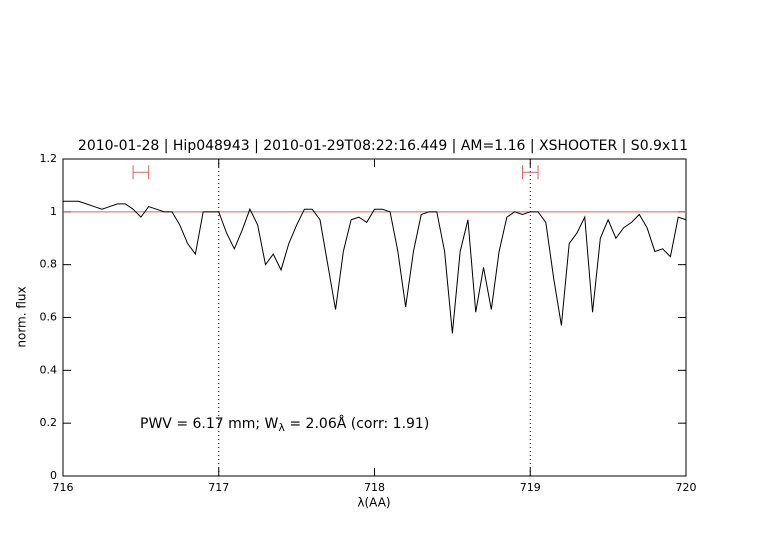  Describe the element at coordinates (49, 369) in the screenshot. I see `y-tick-label: 0.4` at that location.